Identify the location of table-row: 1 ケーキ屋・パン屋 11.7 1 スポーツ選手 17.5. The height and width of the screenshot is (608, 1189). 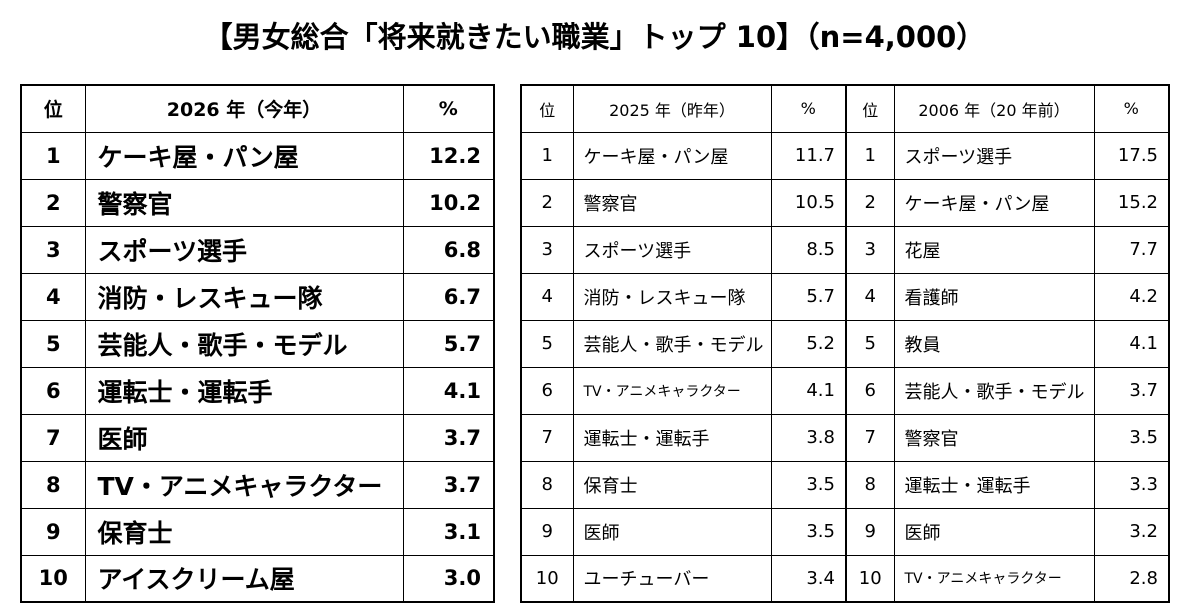
(845, 155).